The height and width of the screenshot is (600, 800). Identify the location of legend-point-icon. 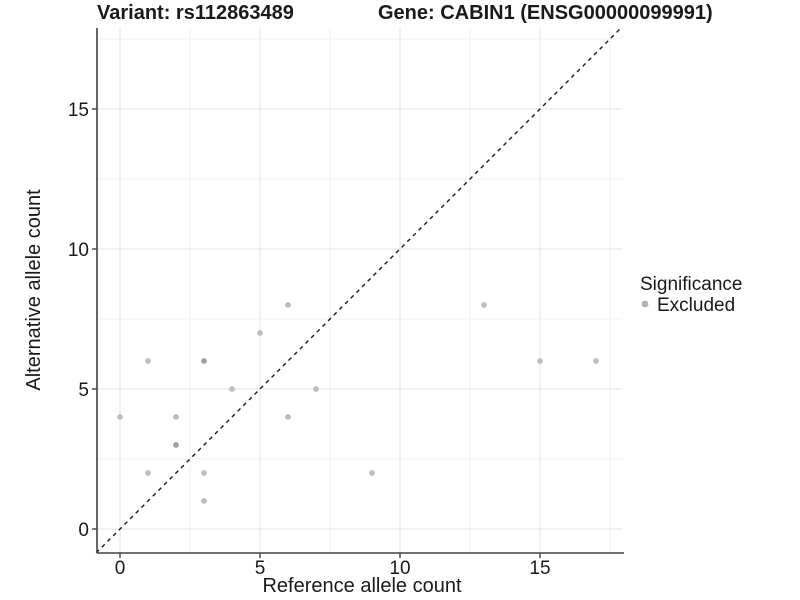
(645, 304).